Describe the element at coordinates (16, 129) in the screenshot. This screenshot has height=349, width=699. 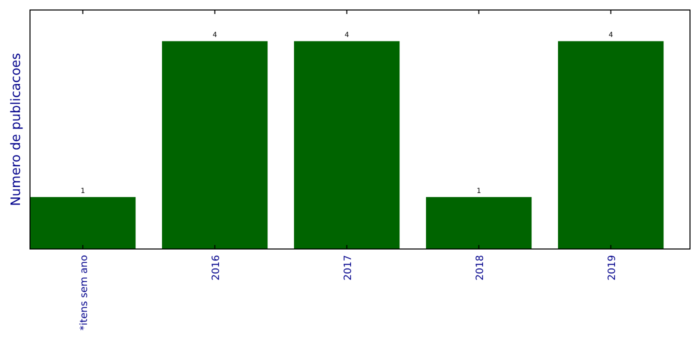
I see `y-axis-title: Numero de publicacoes` at that location.